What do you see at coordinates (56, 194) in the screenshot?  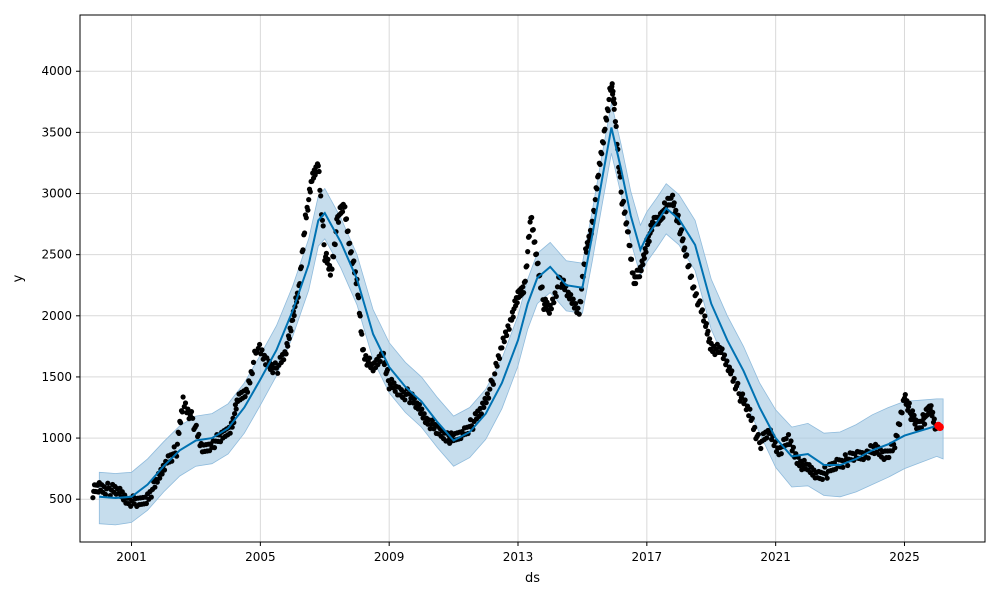 I see `y-tick-label: 3000` at bounding box center [56, 194].